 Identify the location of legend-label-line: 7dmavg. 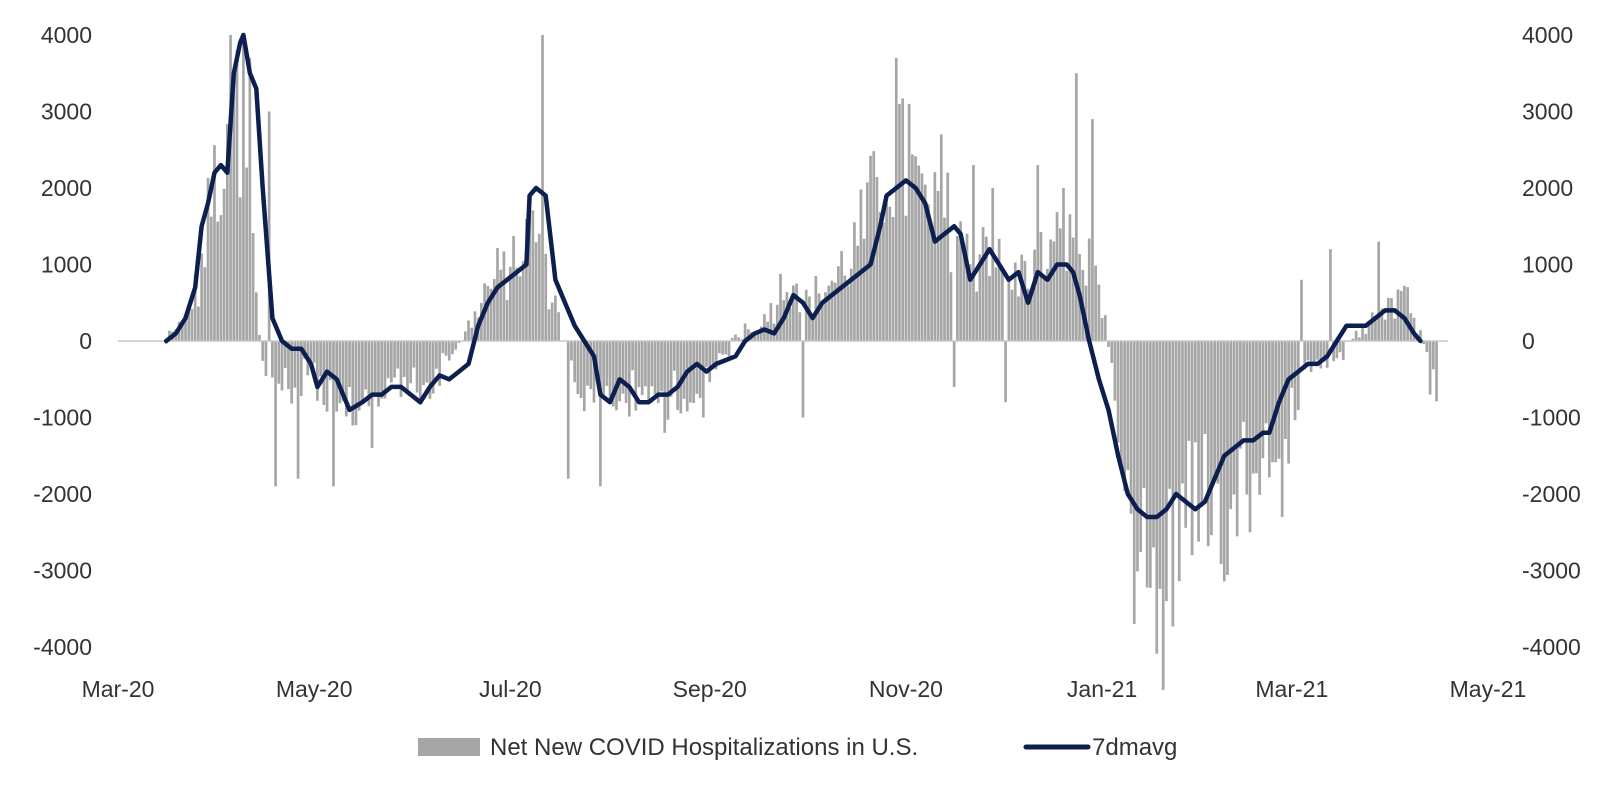
(1134, 747).